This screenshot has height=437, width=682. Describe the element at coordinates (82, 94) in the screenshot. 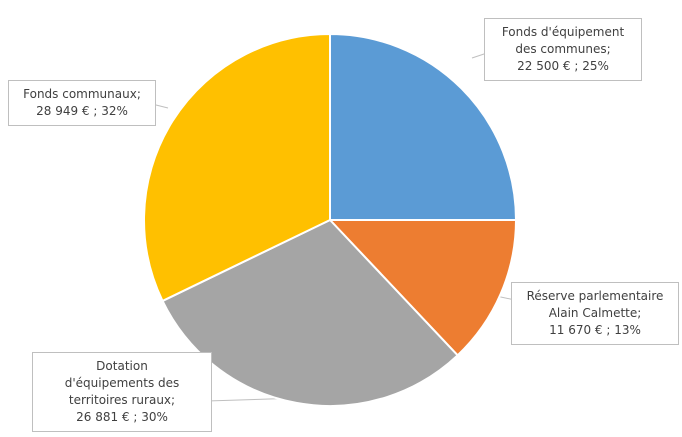

I see `data-label-line: Fonds communaux;` at that location.